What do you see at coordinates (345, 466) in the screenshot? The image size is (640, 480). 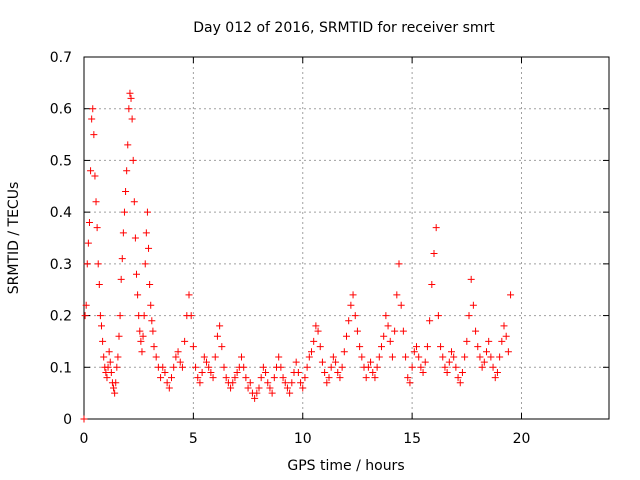 I see `x-axis-label: GPS time / hours` at bounding box center [345, 466].